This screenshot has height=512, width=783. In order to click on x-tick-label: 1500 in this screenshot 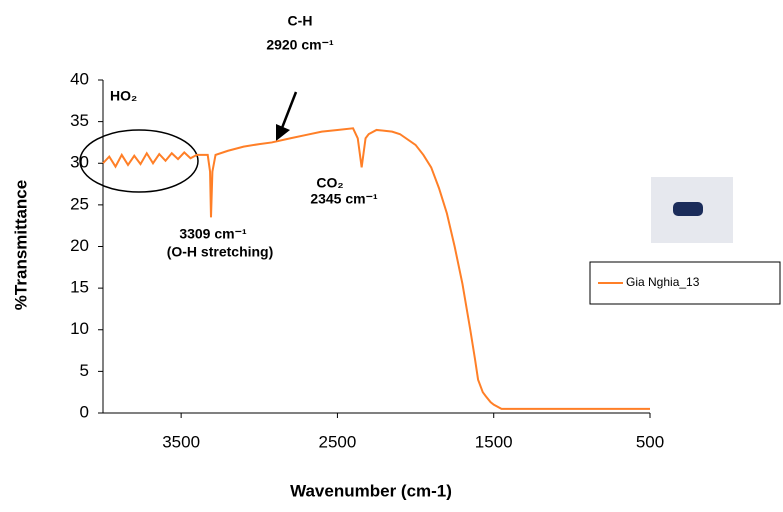, I will do `click(494, 441)`.